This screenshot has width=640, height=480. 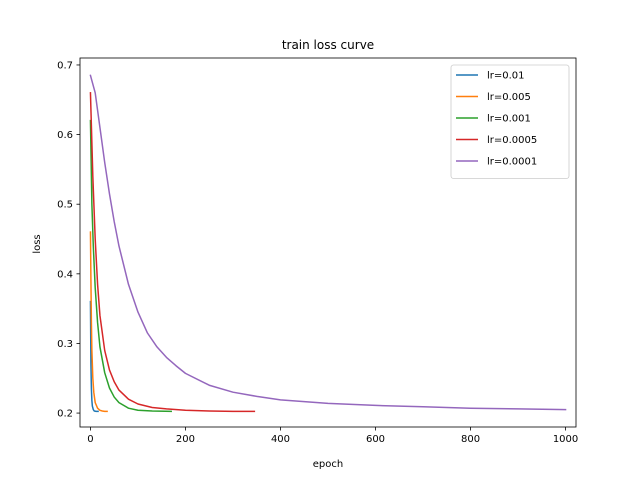 What do you see at coordinates (470, 439) in the screenshot?
I see `x-tick-label: 800` at bounding box center [470, 439].